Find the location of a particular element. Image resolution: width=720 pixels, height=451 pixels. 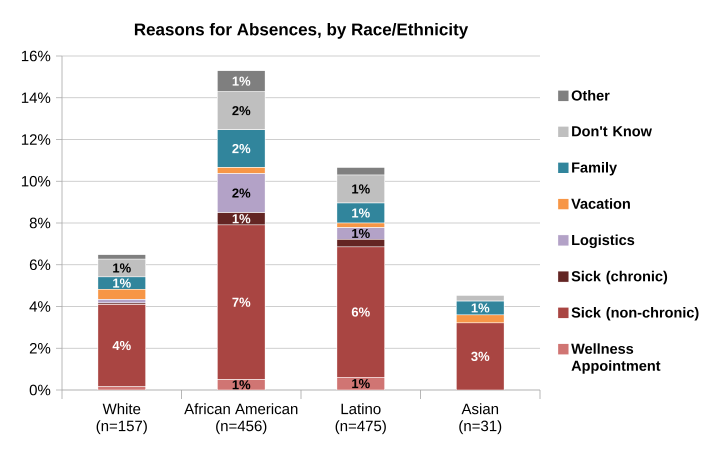

chart-title: Reasons for Absences, by Race/Ethnicity is located at coordinates (301, 30).